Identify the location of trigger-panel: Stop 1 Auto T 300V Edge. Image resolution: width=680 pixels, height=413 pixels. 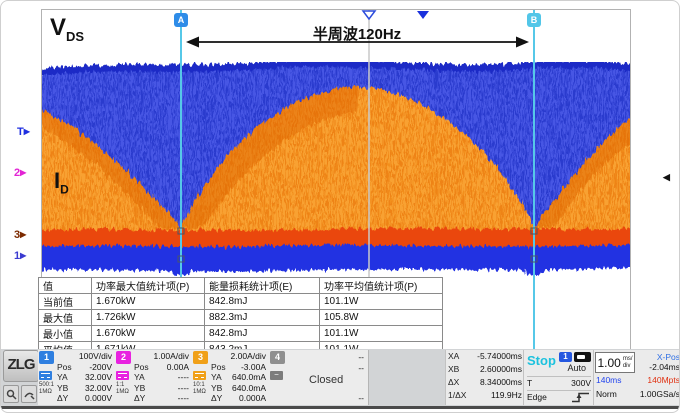
(559, 377).